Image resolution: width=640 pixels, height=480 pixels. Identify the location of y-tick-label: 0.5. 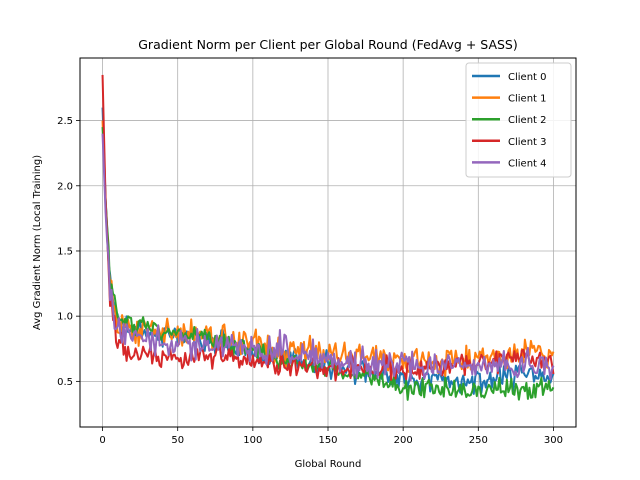
(65, 382).